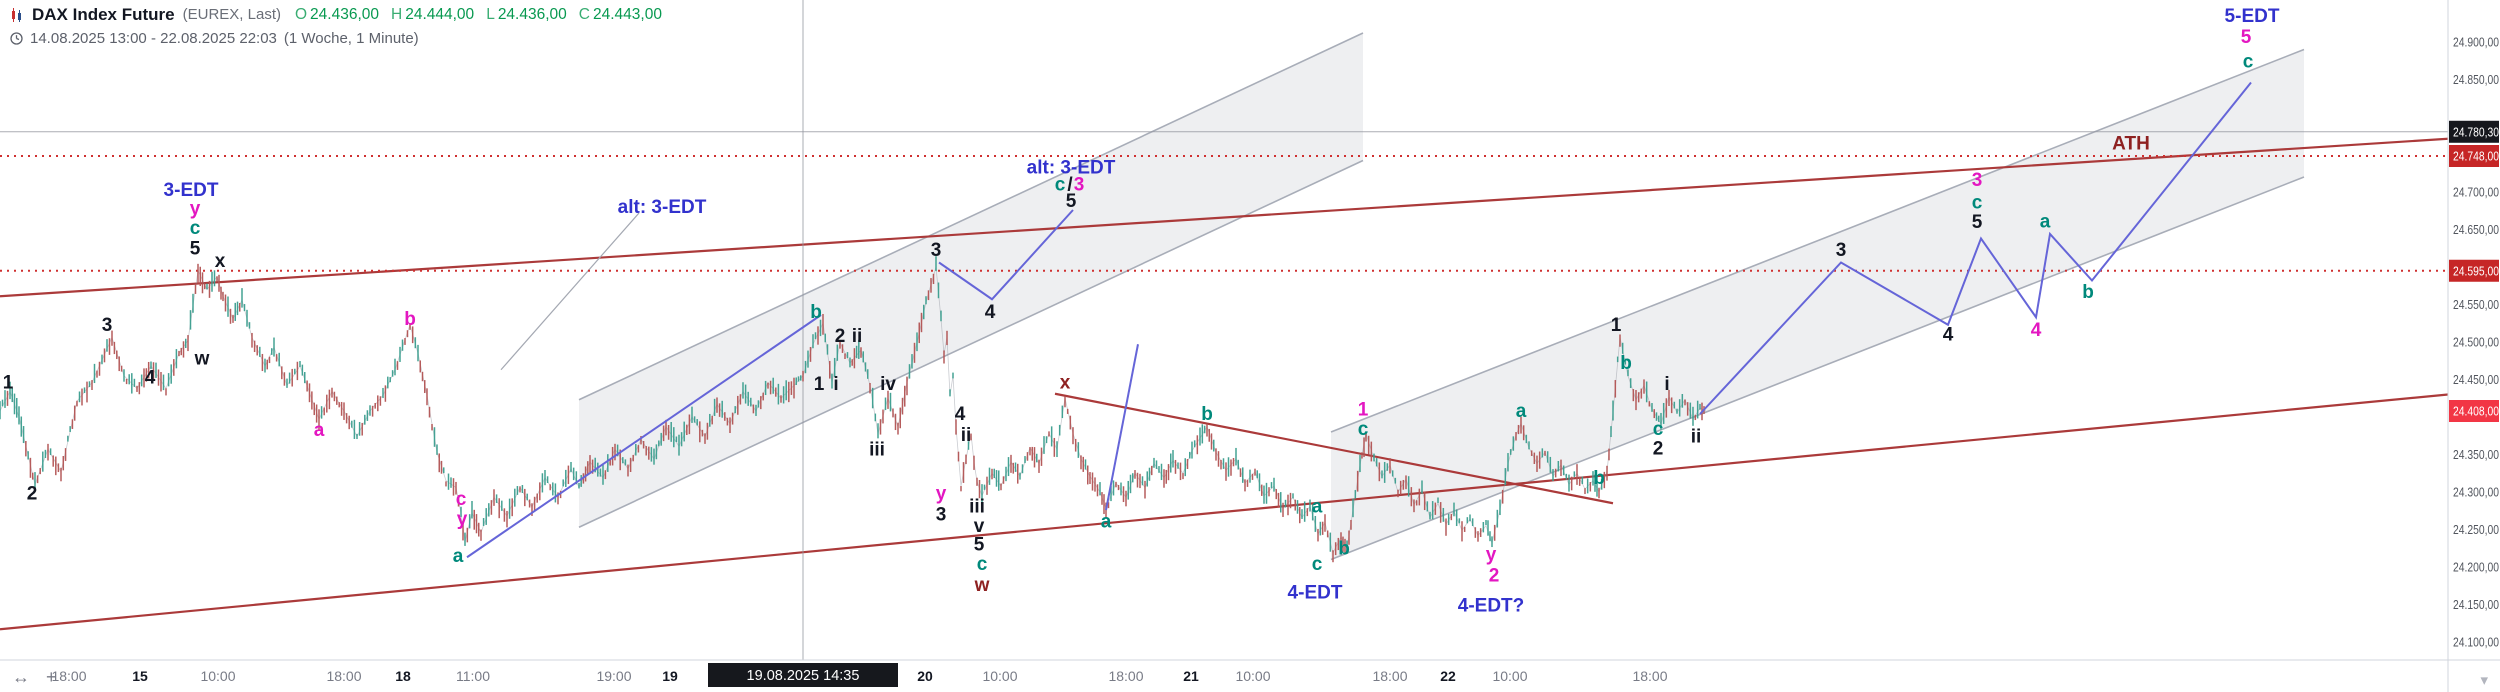  Describe the element at coordinates (345, 14) in the screenshot. I see `open-value: 24.436,00` at that location.